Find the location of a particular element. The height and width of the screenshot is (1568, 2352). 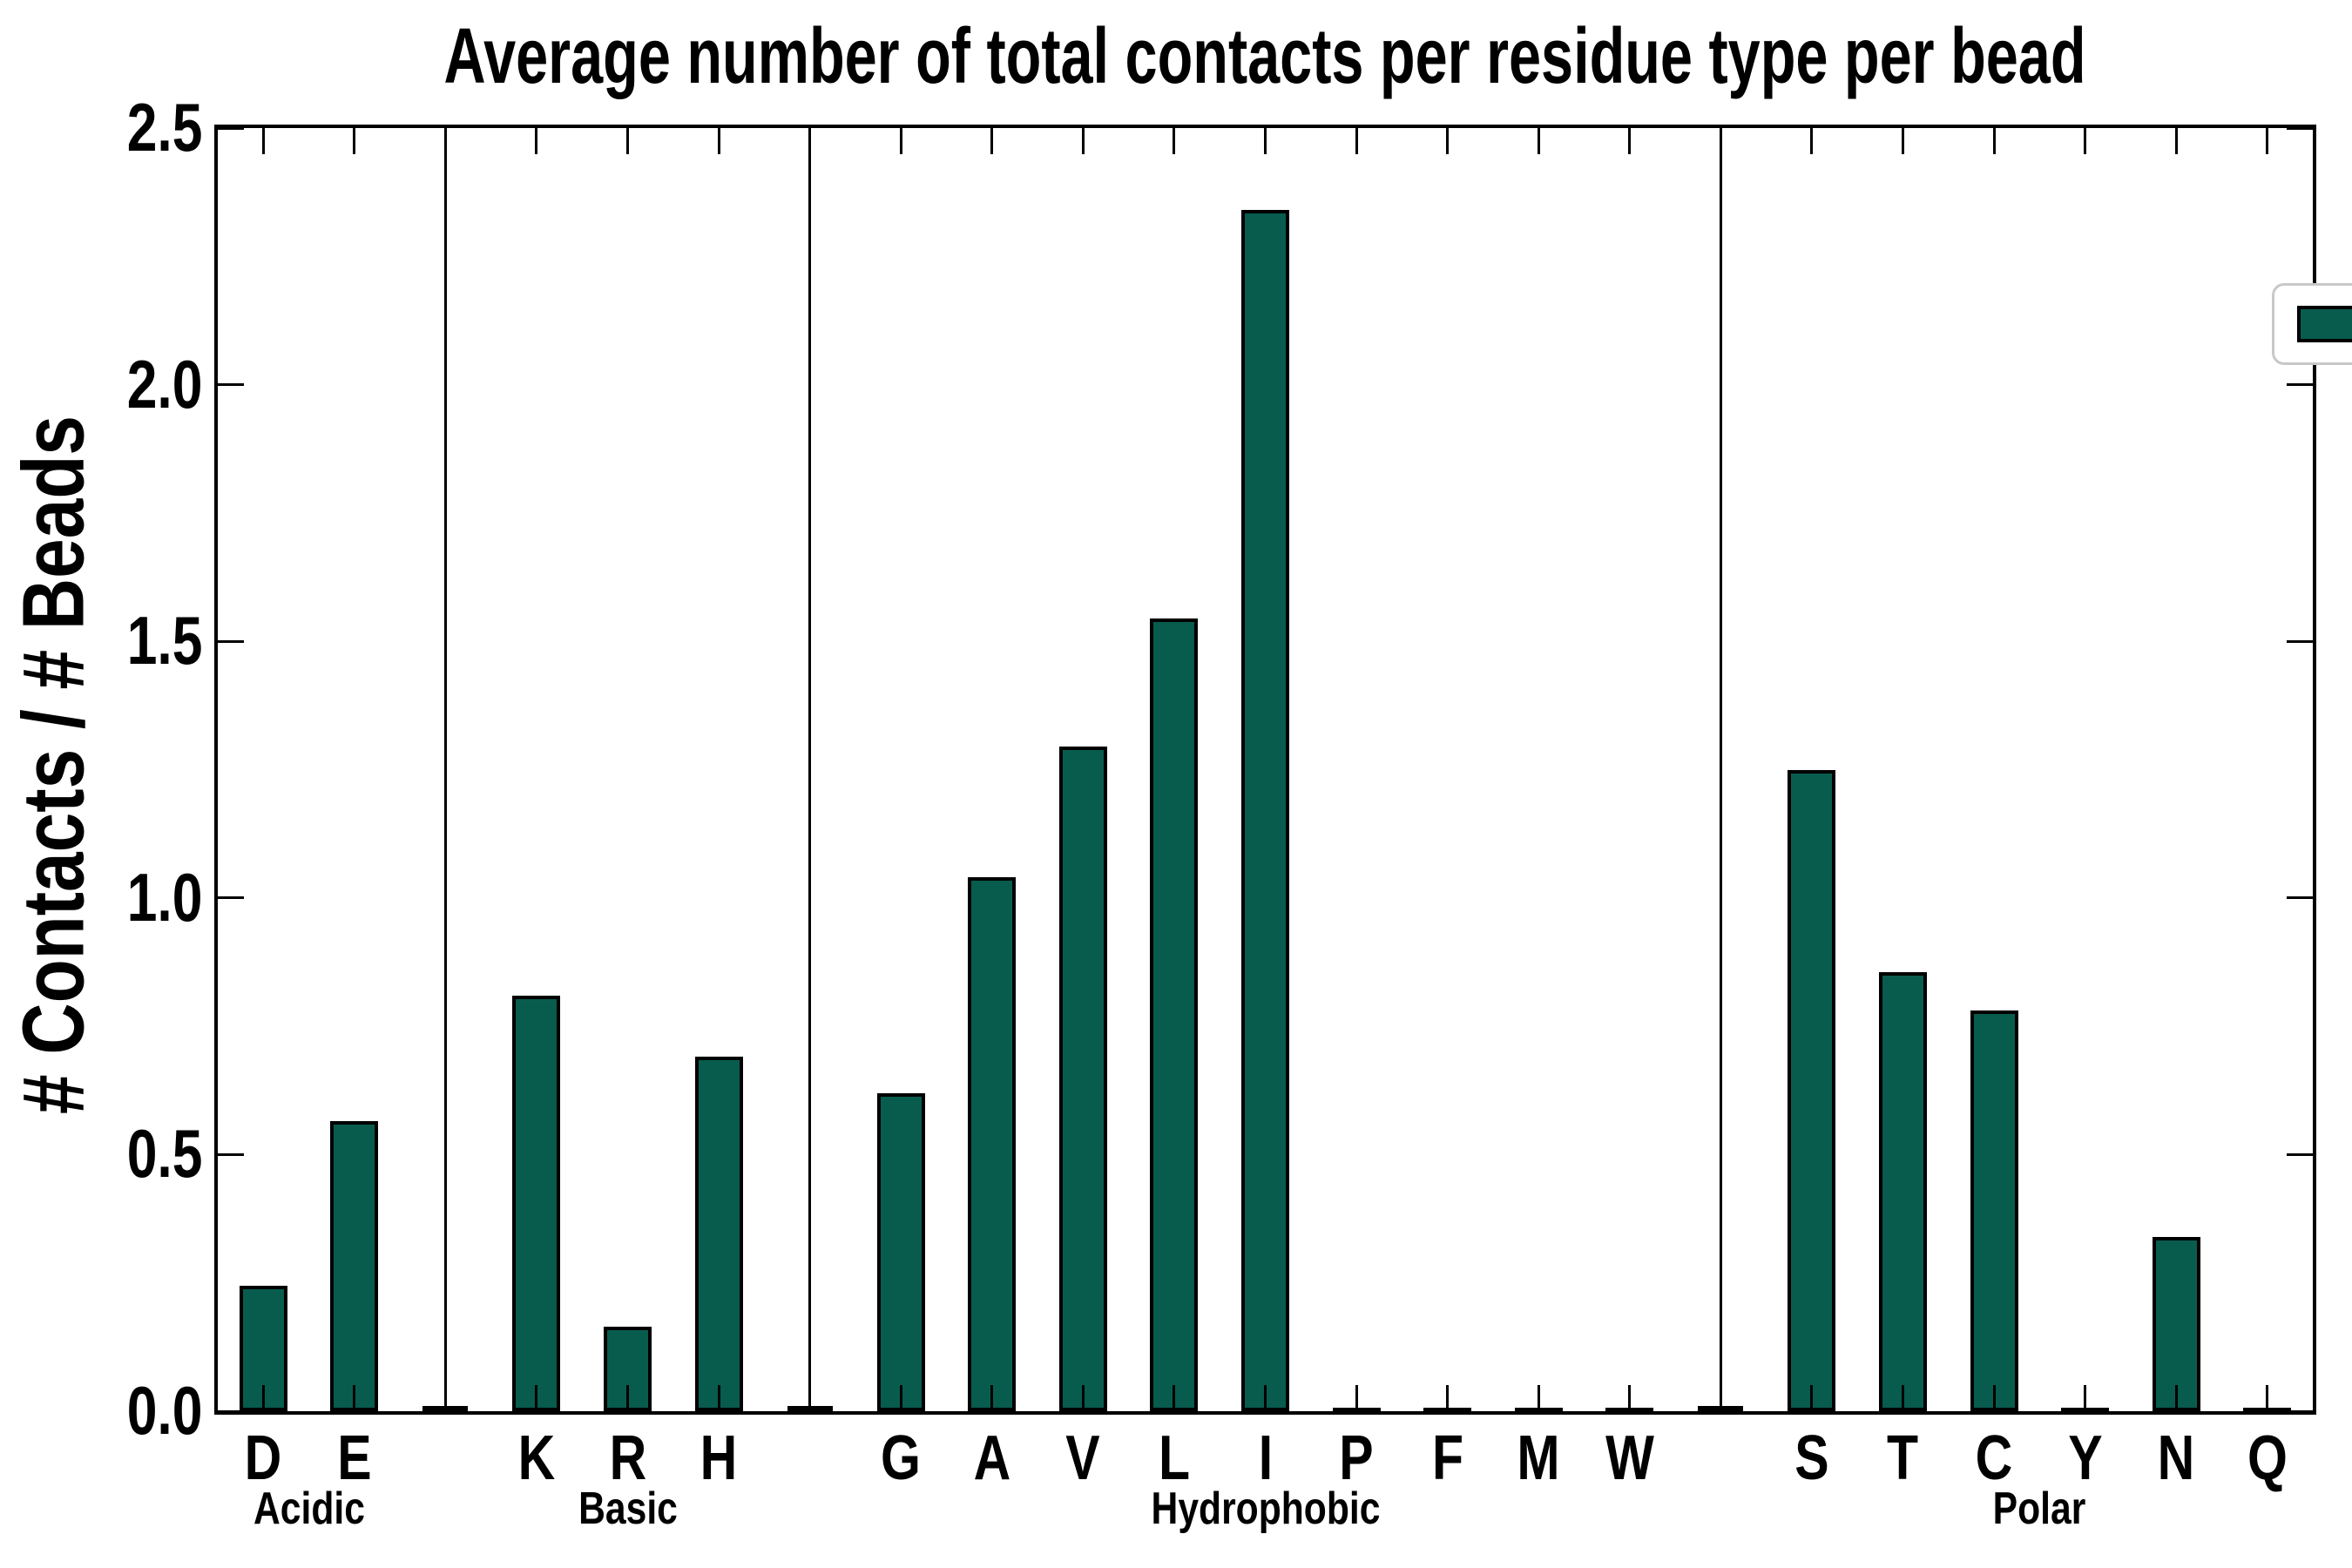

x-tick-label-Y: Y is located at coordinates (2085, 1458).